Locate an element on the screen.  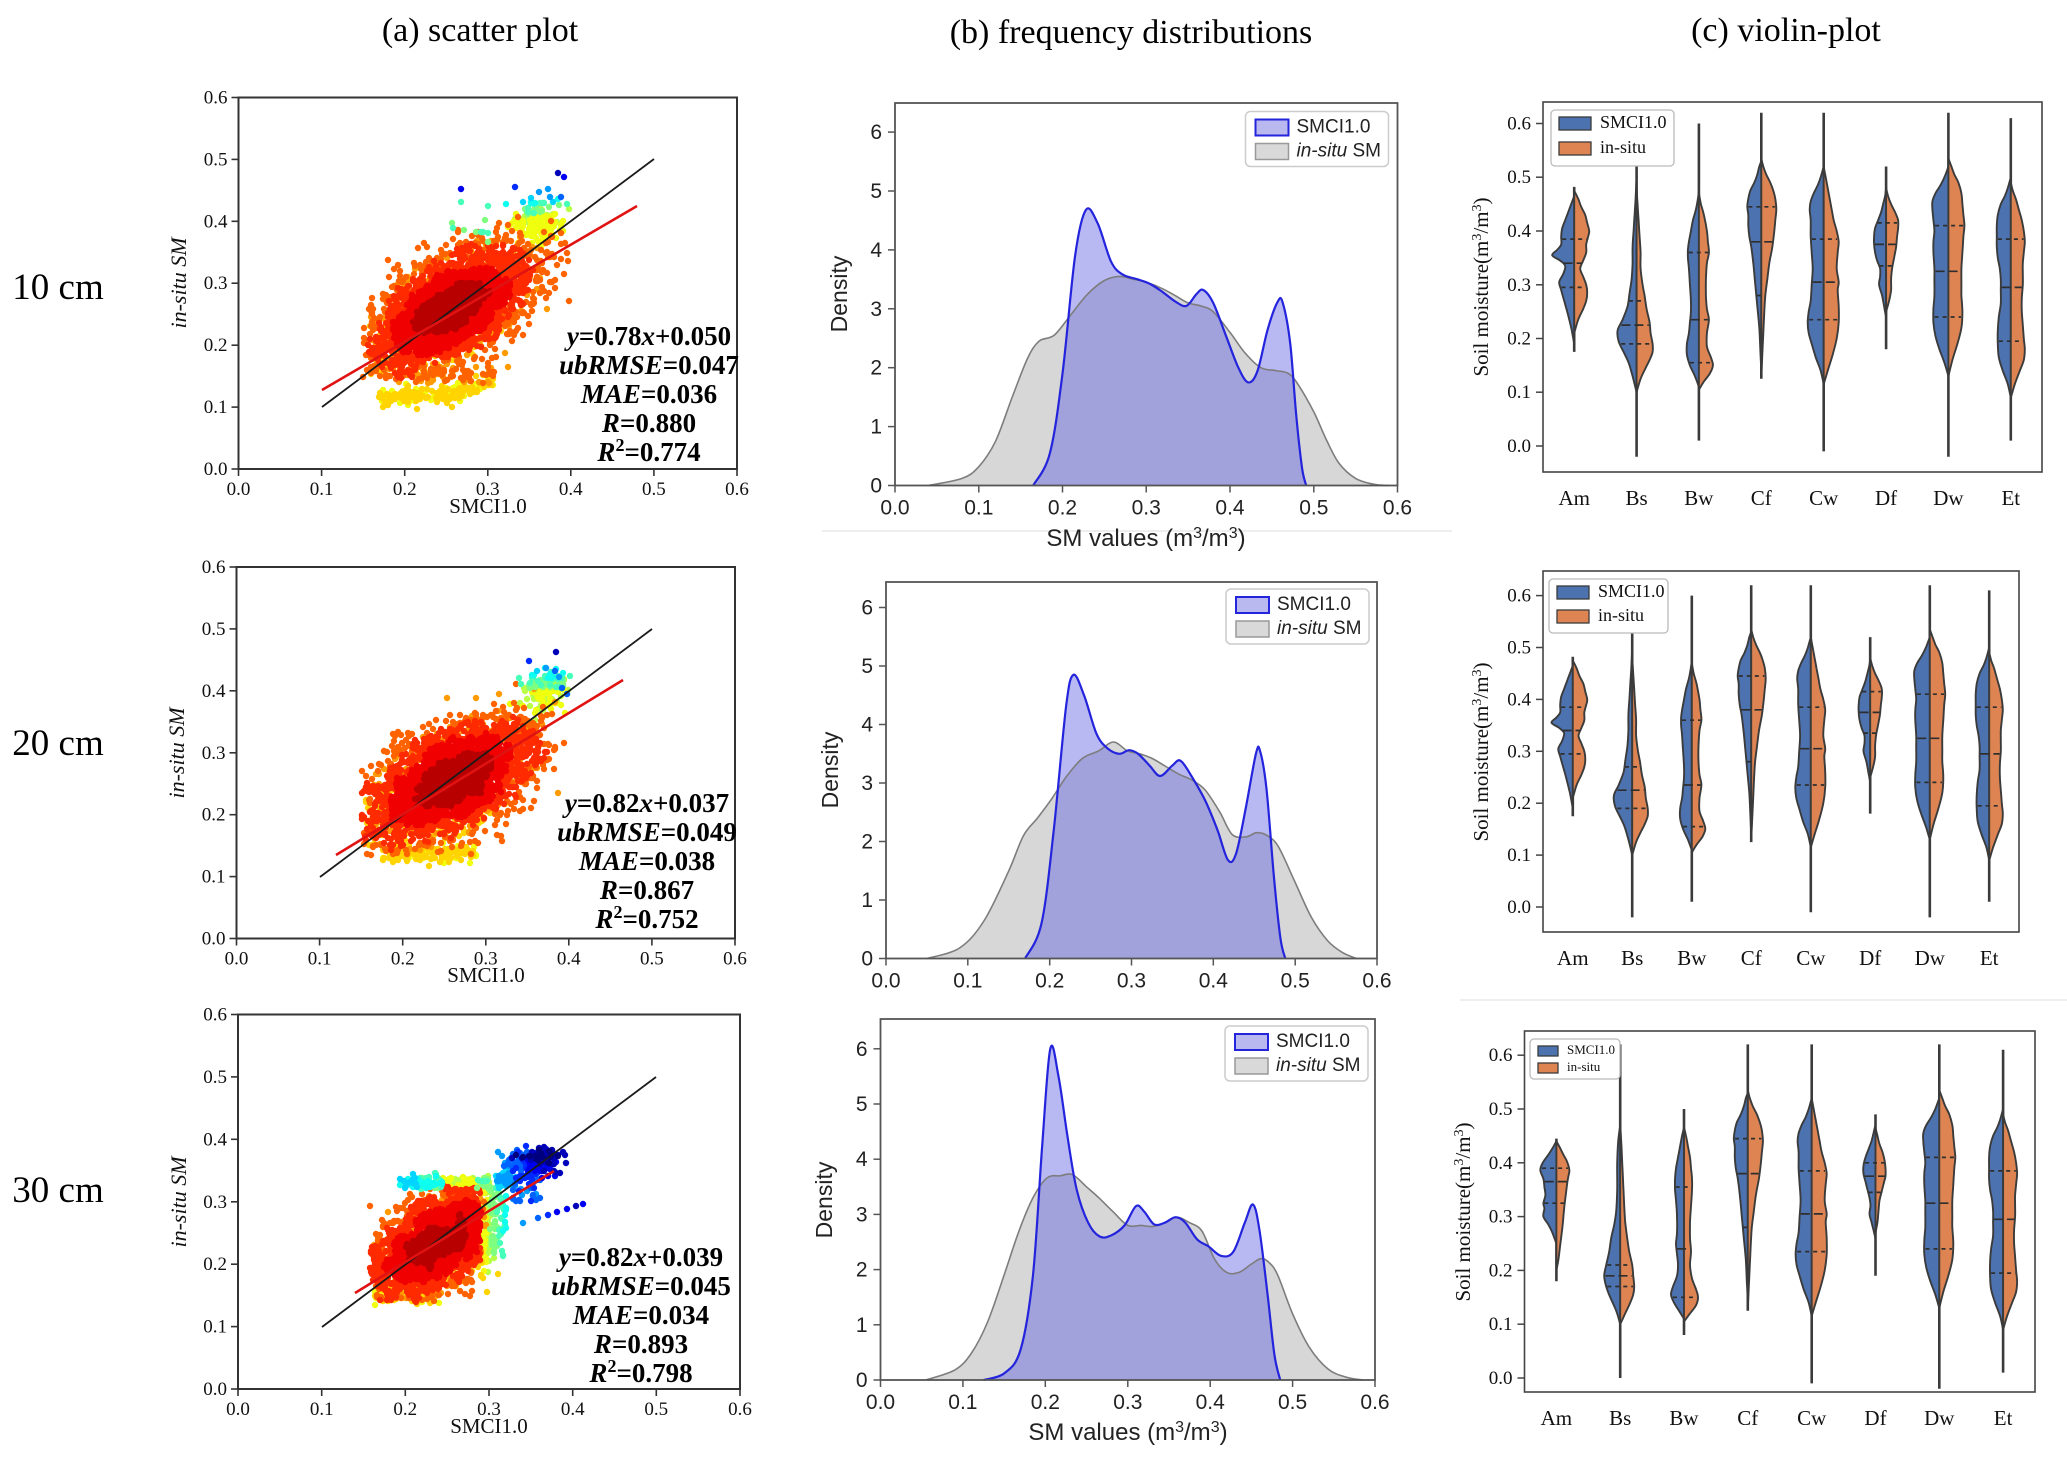
svg-text: MAE=0.034 is located at coordinates (640, 1315).